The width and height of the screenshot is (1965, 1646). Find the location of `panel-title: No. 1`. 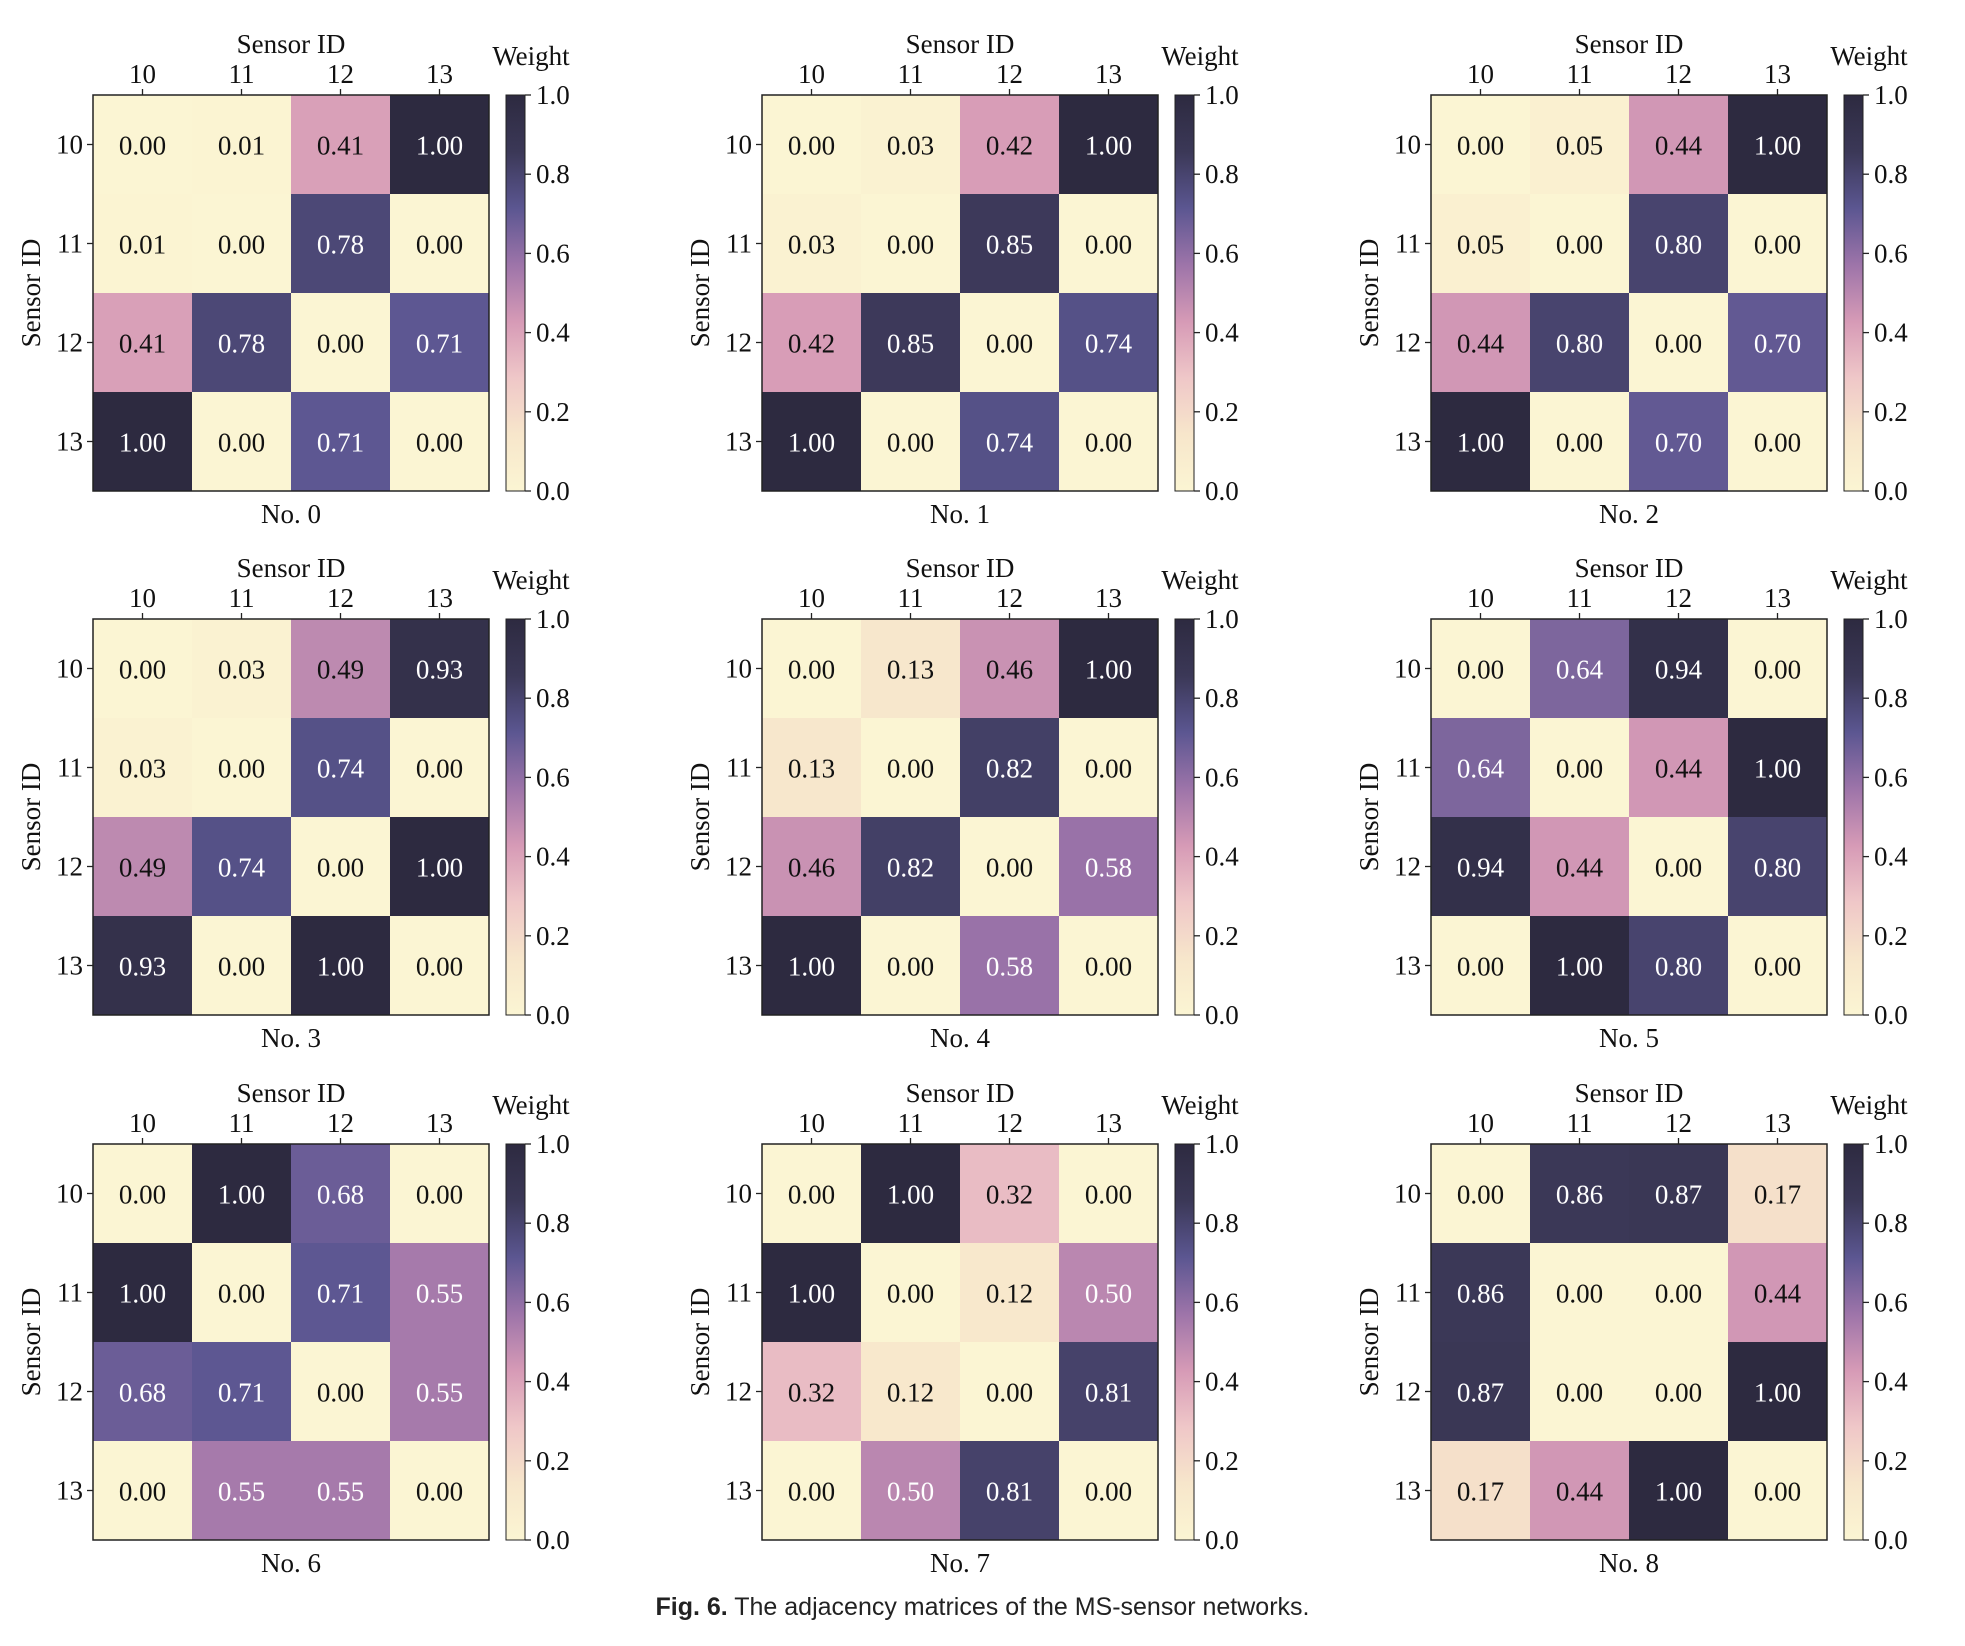

panel-title: No. 1 is located at coordinates (960, 514).